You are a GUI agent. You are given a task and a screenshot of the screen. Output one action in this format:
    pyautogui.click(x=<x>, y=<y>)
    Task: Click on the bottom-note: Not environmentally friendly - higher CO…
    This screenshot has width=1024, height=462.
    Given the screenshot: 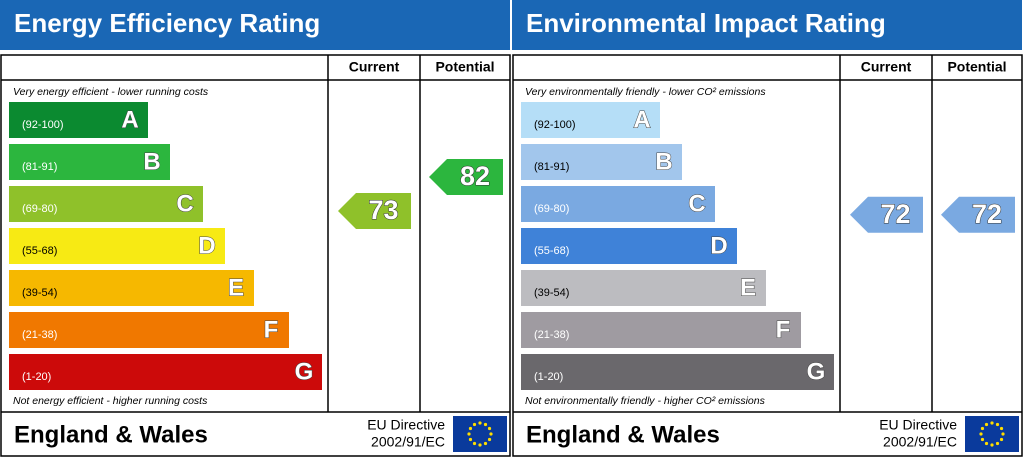 What is the action you would take?
    pyautogui.click(x=645, y=401)
    